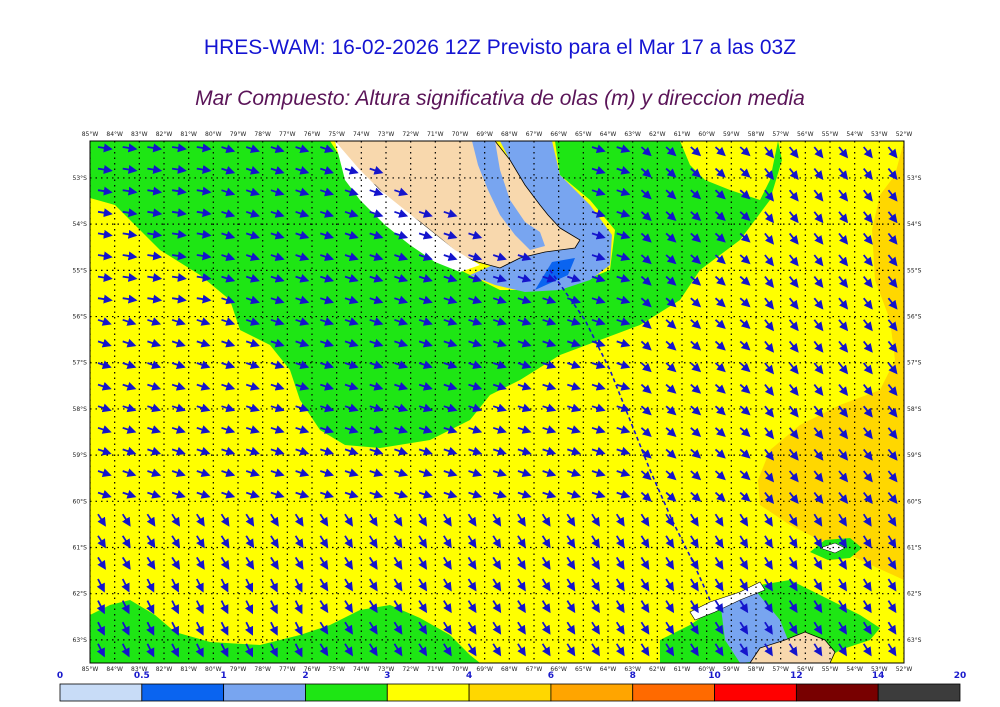 The image size is (1000, 707). Describe the element at coordinates (914, 317) in the screenshot. I see `lat-tick-label: 56°S` at that location.